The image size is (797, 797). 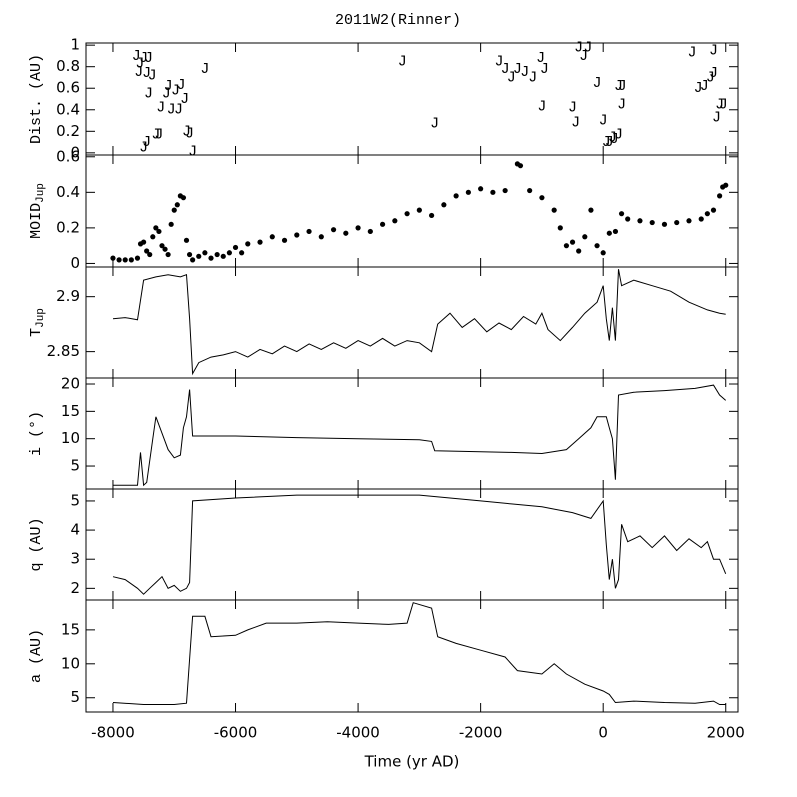 I want to click on y-axis-label: MOIDJup, so click(x=37, y=211).